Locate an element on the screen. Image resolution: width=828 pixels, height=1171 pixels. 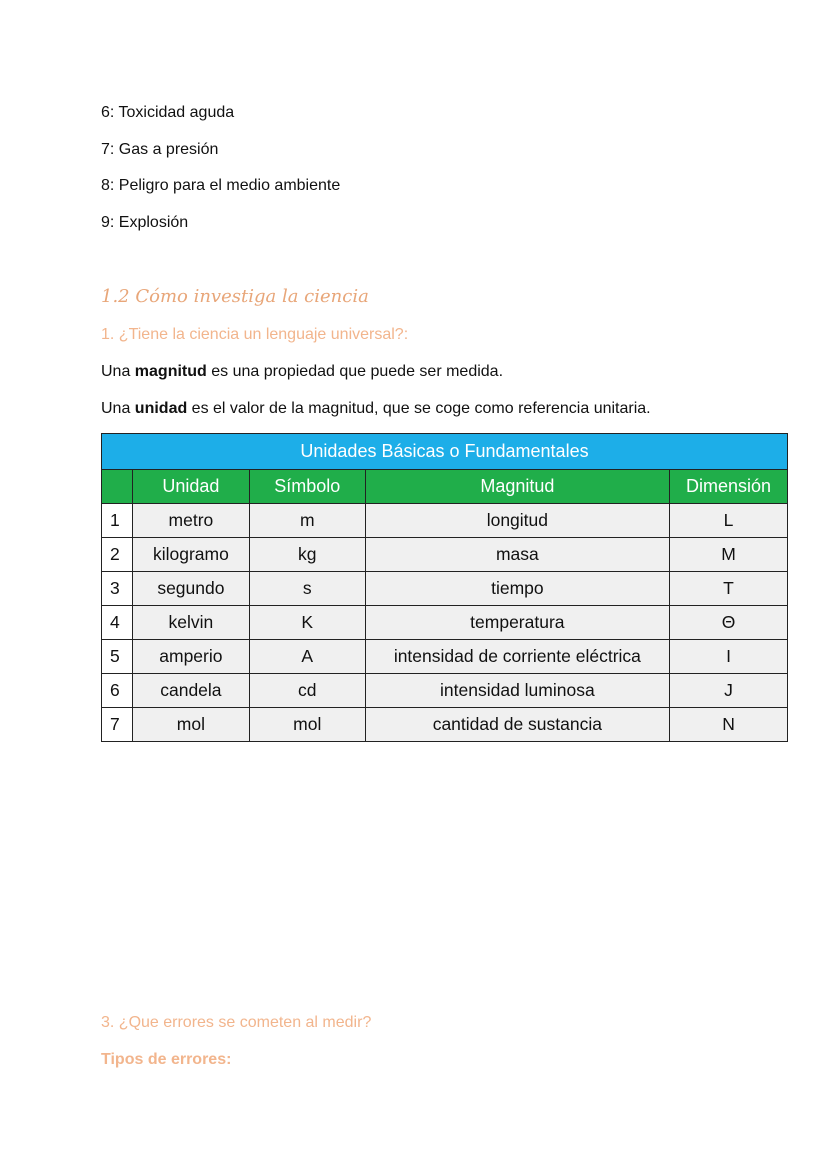
table-cell: kilogramo is located at coordinates (190, 554).